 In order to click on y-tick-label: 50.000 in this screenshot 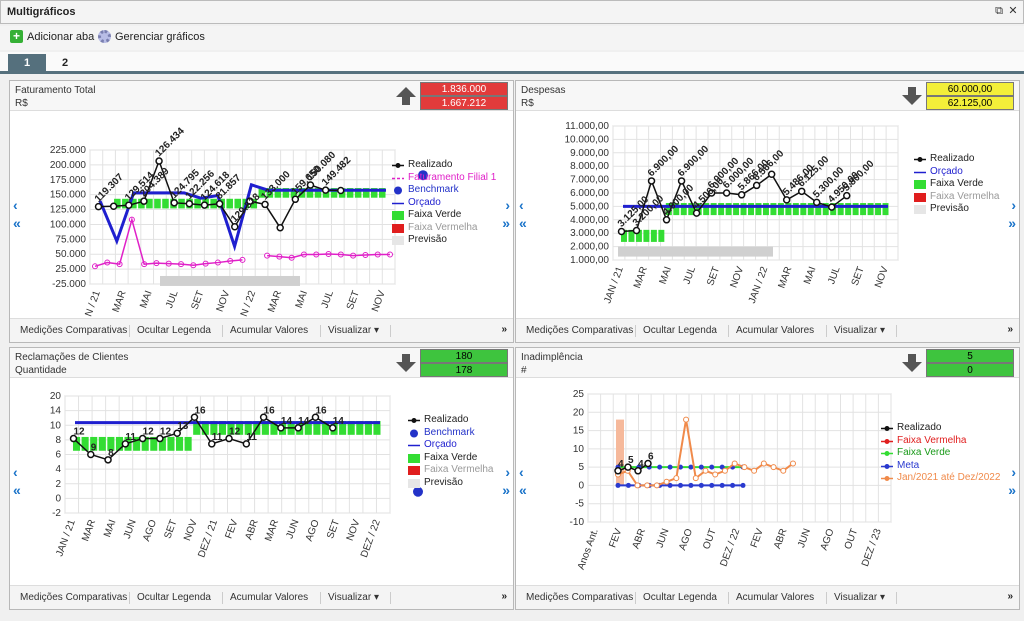, I will do `click(70, 254)`.